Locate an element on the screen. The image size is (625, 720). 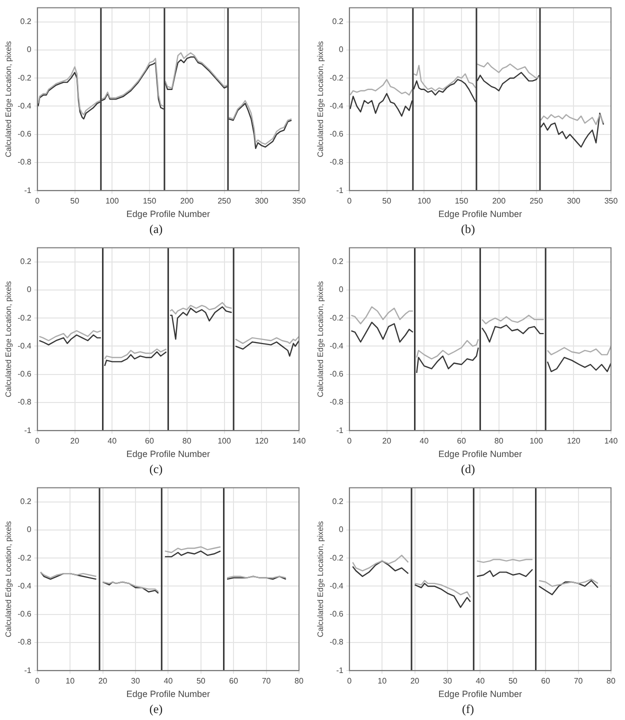
text: (b) is located at coordinates (468, 229).